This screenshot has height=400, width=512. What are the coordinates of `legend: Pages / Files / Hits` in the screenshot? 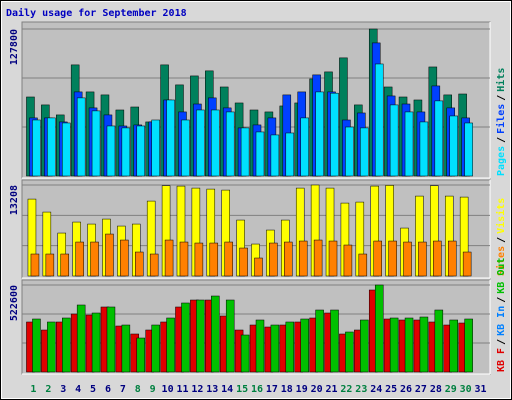 It's located at (501, 122).